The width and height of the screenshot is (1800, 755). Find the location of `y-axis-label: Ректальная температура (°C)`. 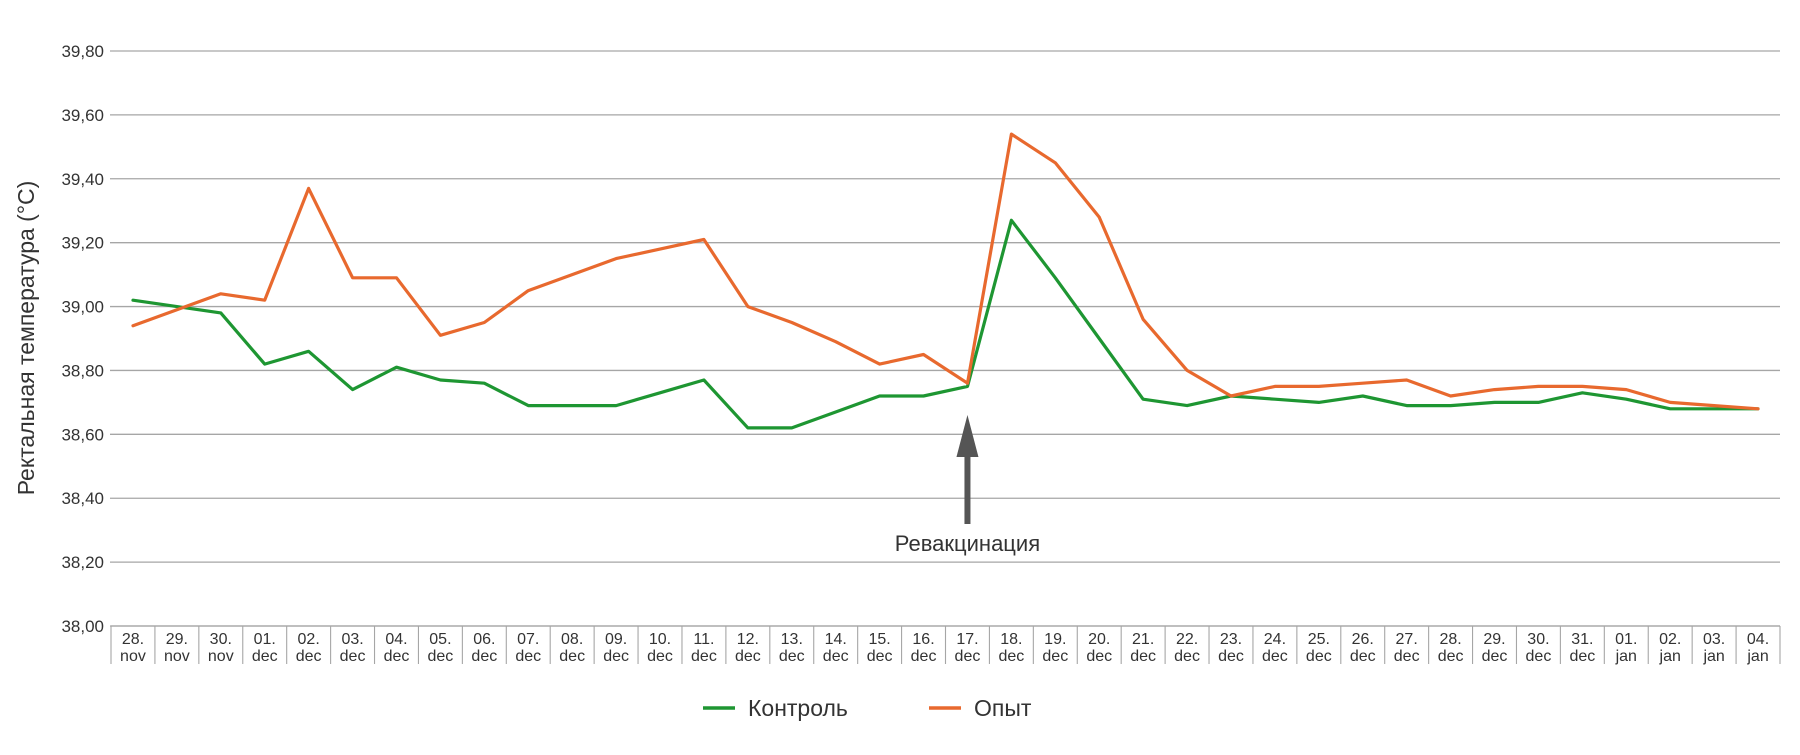

y-axis-label: Ректальная температура (°C) is located at coordinates (26, 338).